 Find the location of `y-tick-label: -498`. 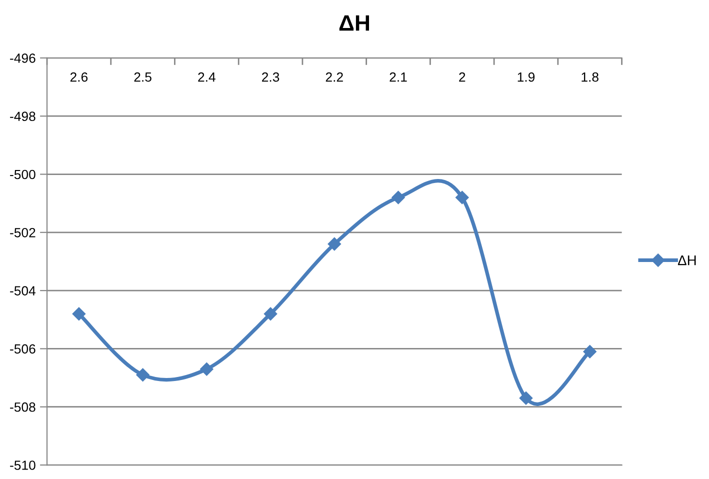

y-tick-label: -498 is located at coordinates (23, 117).